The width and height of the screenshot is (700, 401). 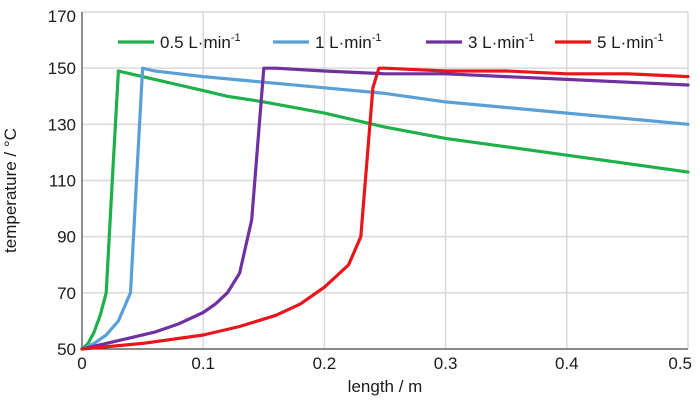 I want to click on legend-item-1: 0.5 L·min-1, so click(x=179, y=42).